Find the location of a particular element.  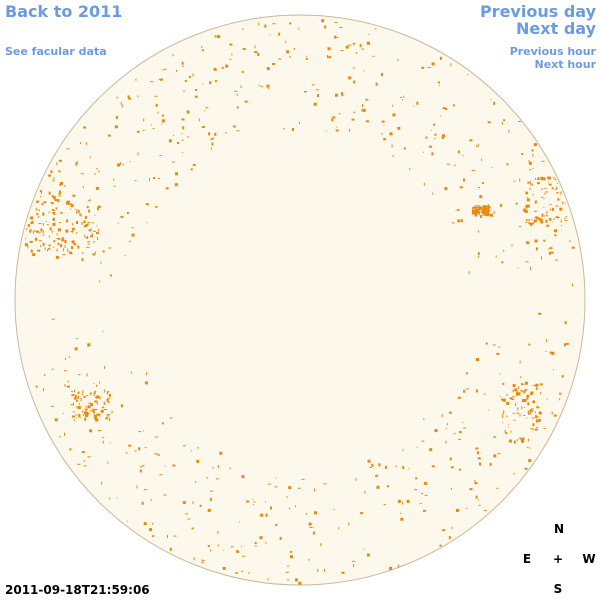

facular-link: See facular data is located at coordinates (56, 51).